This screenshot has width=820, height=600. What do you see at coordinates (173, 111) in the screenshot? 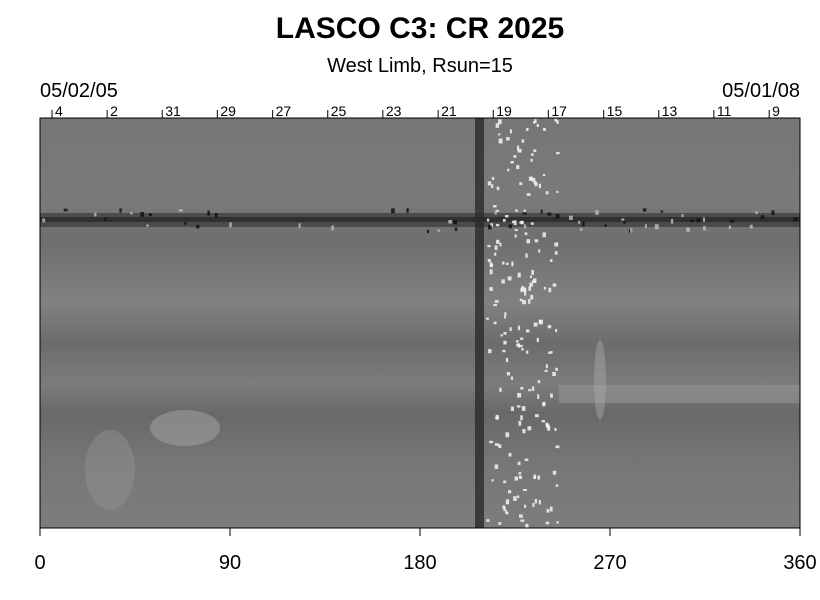
I see `top-tick-label: 31` at bounding box center [173, 111].